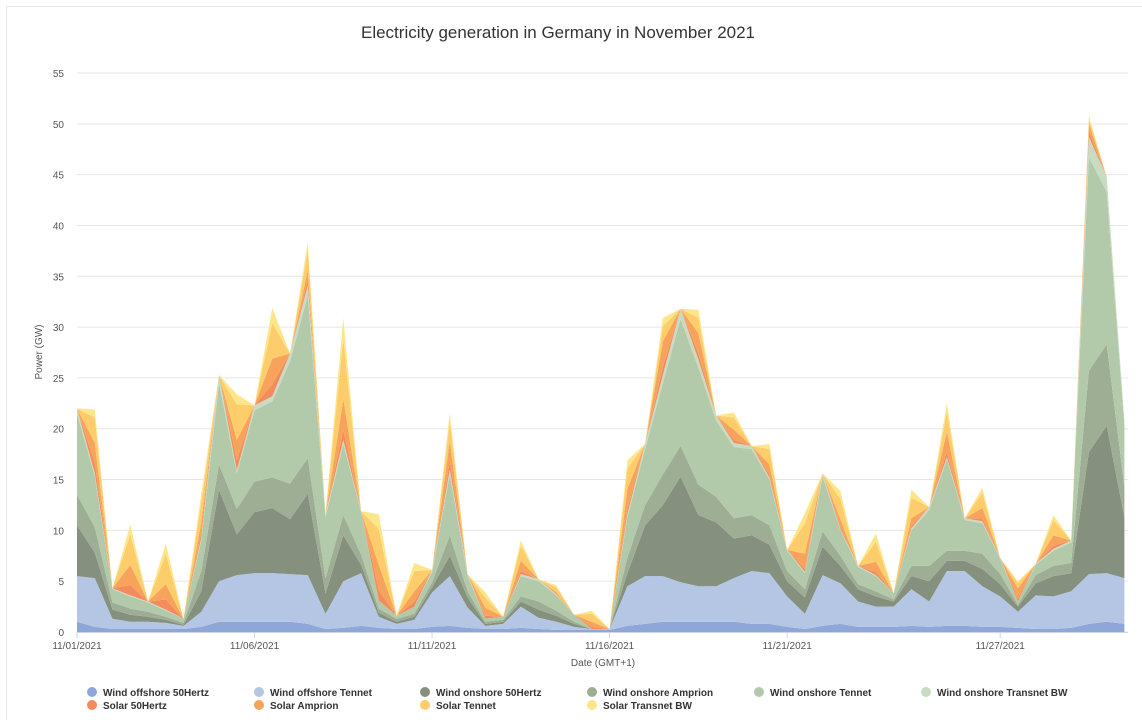 Image resolution: width=1142 pixels, height=720 pixels. I want to click on y-tick-label: 35, so click(59, 277).